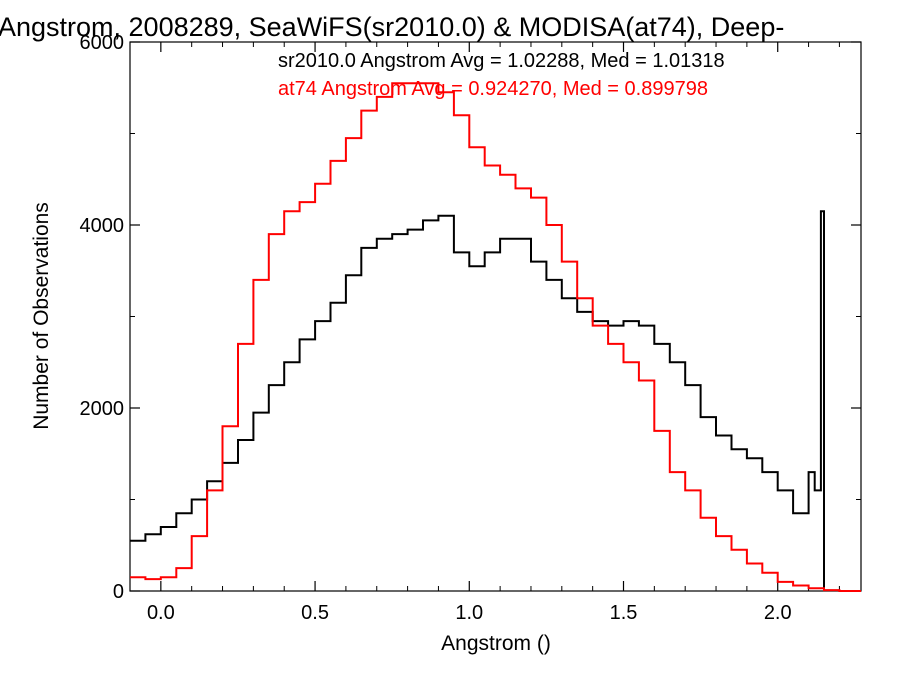  I want to click on x-tick-label: 1.0, so click(469, 613).